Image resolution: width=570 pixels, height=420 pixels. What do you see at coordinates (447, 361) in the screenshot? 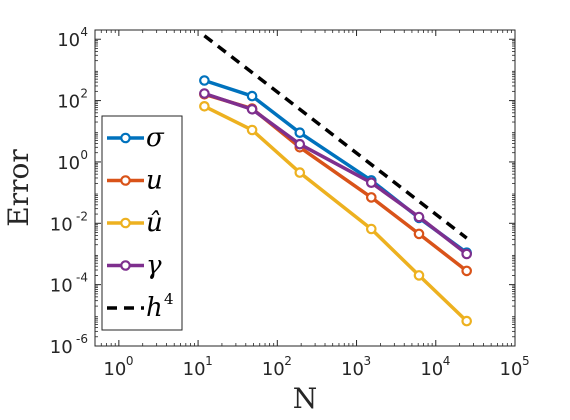
I see `x-tick-exponent-4: 4` at bounding box center [447, 361].